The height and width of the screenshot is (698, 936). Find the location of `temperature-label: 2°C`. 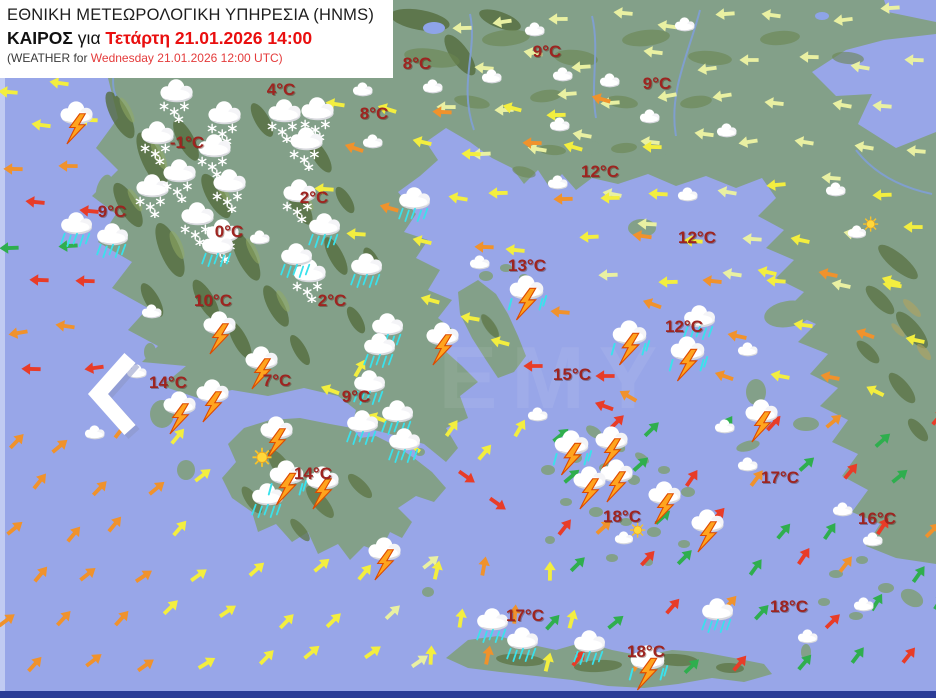

temperature-label: 2°C is located at coordinates (314, 197).